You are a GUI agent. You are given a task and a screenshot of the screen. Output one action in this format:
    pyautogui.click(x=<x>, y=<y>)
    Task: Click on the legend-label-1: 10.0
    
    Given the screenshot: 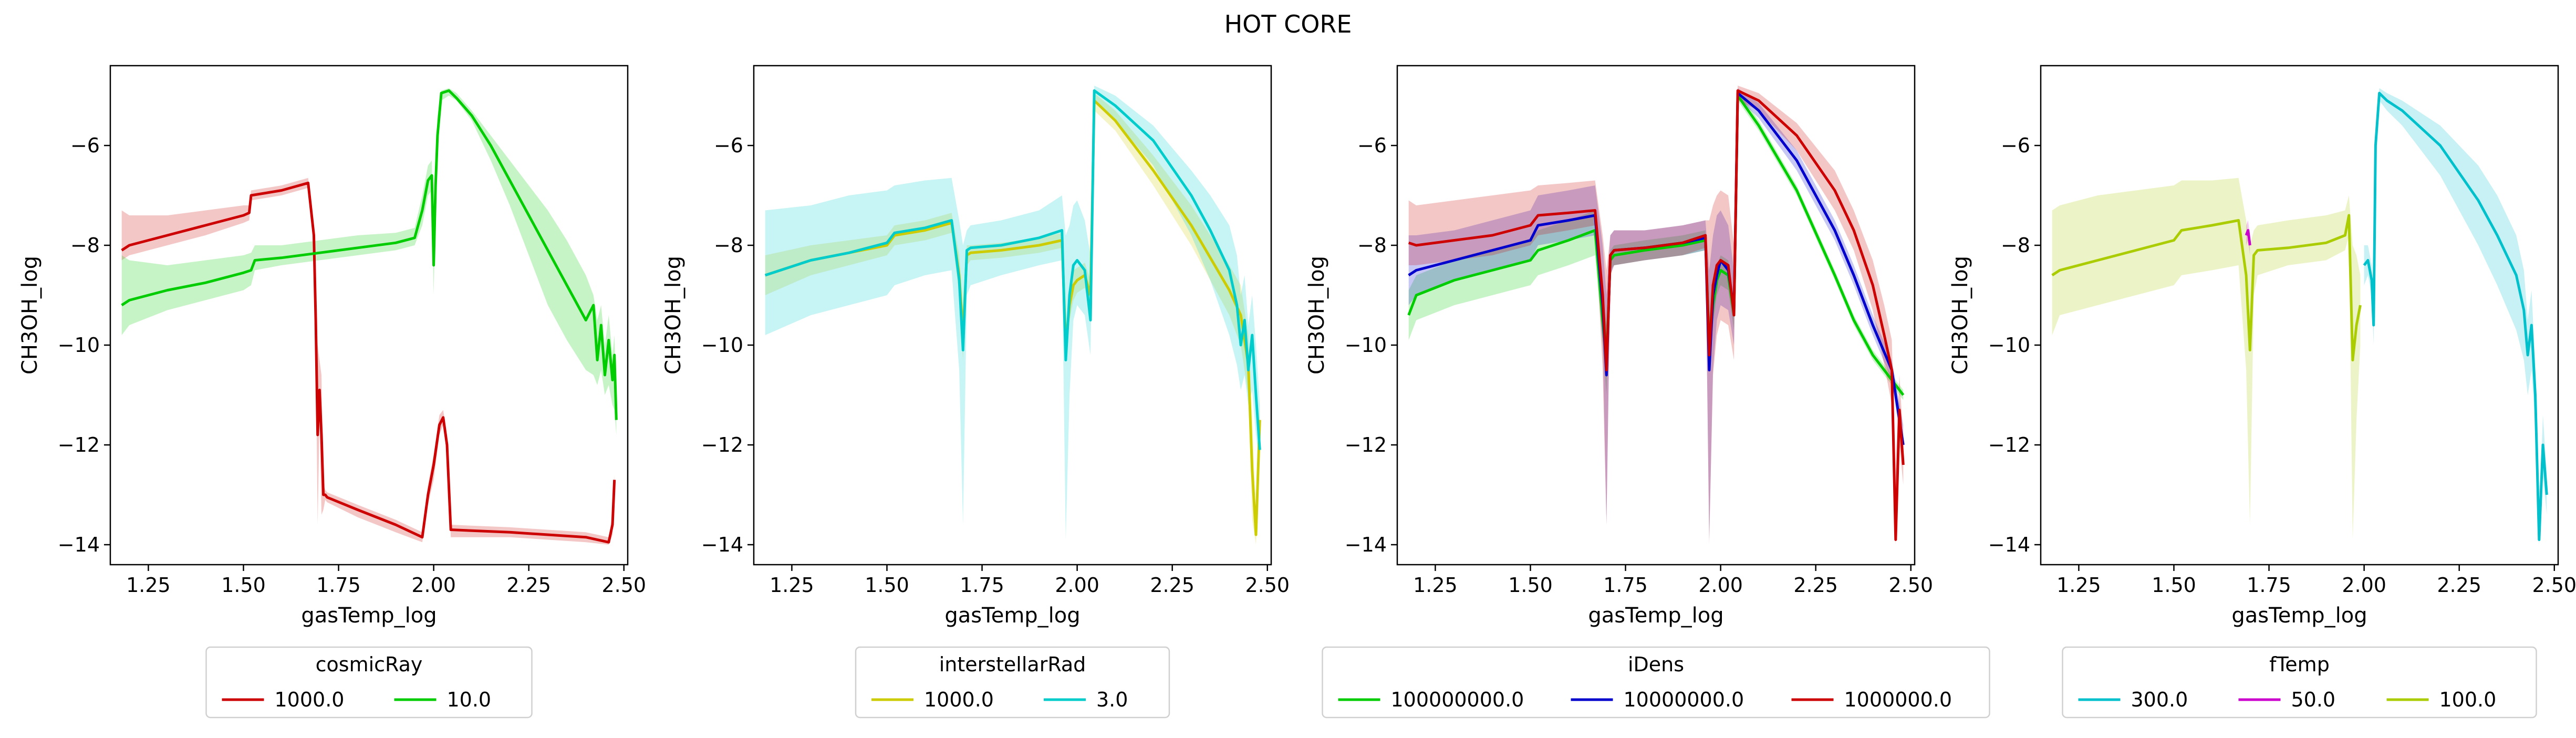 What is the action you would take?
    pyautogui.click(x=469, y=699)
    